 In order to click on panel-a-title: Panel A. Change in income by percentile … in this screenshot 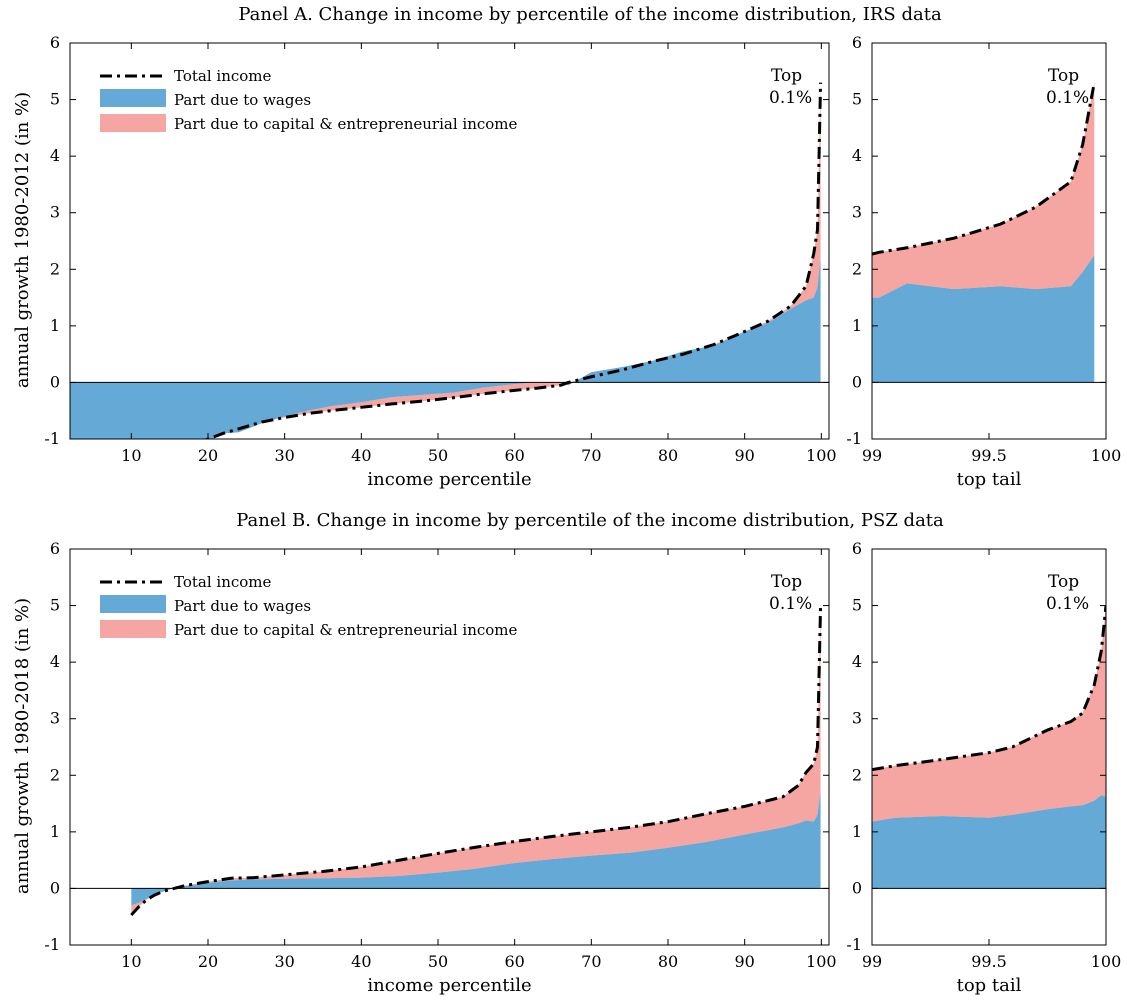, I will do `click(590, 14)`.